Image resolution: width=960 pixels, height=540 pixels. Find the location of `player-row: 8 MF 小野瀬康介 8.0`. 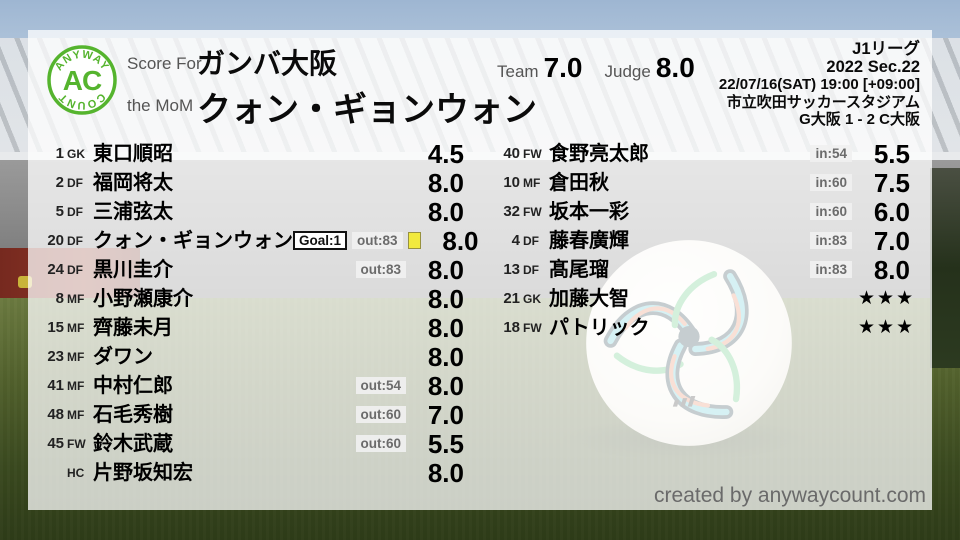

player-row: 8 MF 小野瀬康介 8.0 is located at coordinates (247, 298).